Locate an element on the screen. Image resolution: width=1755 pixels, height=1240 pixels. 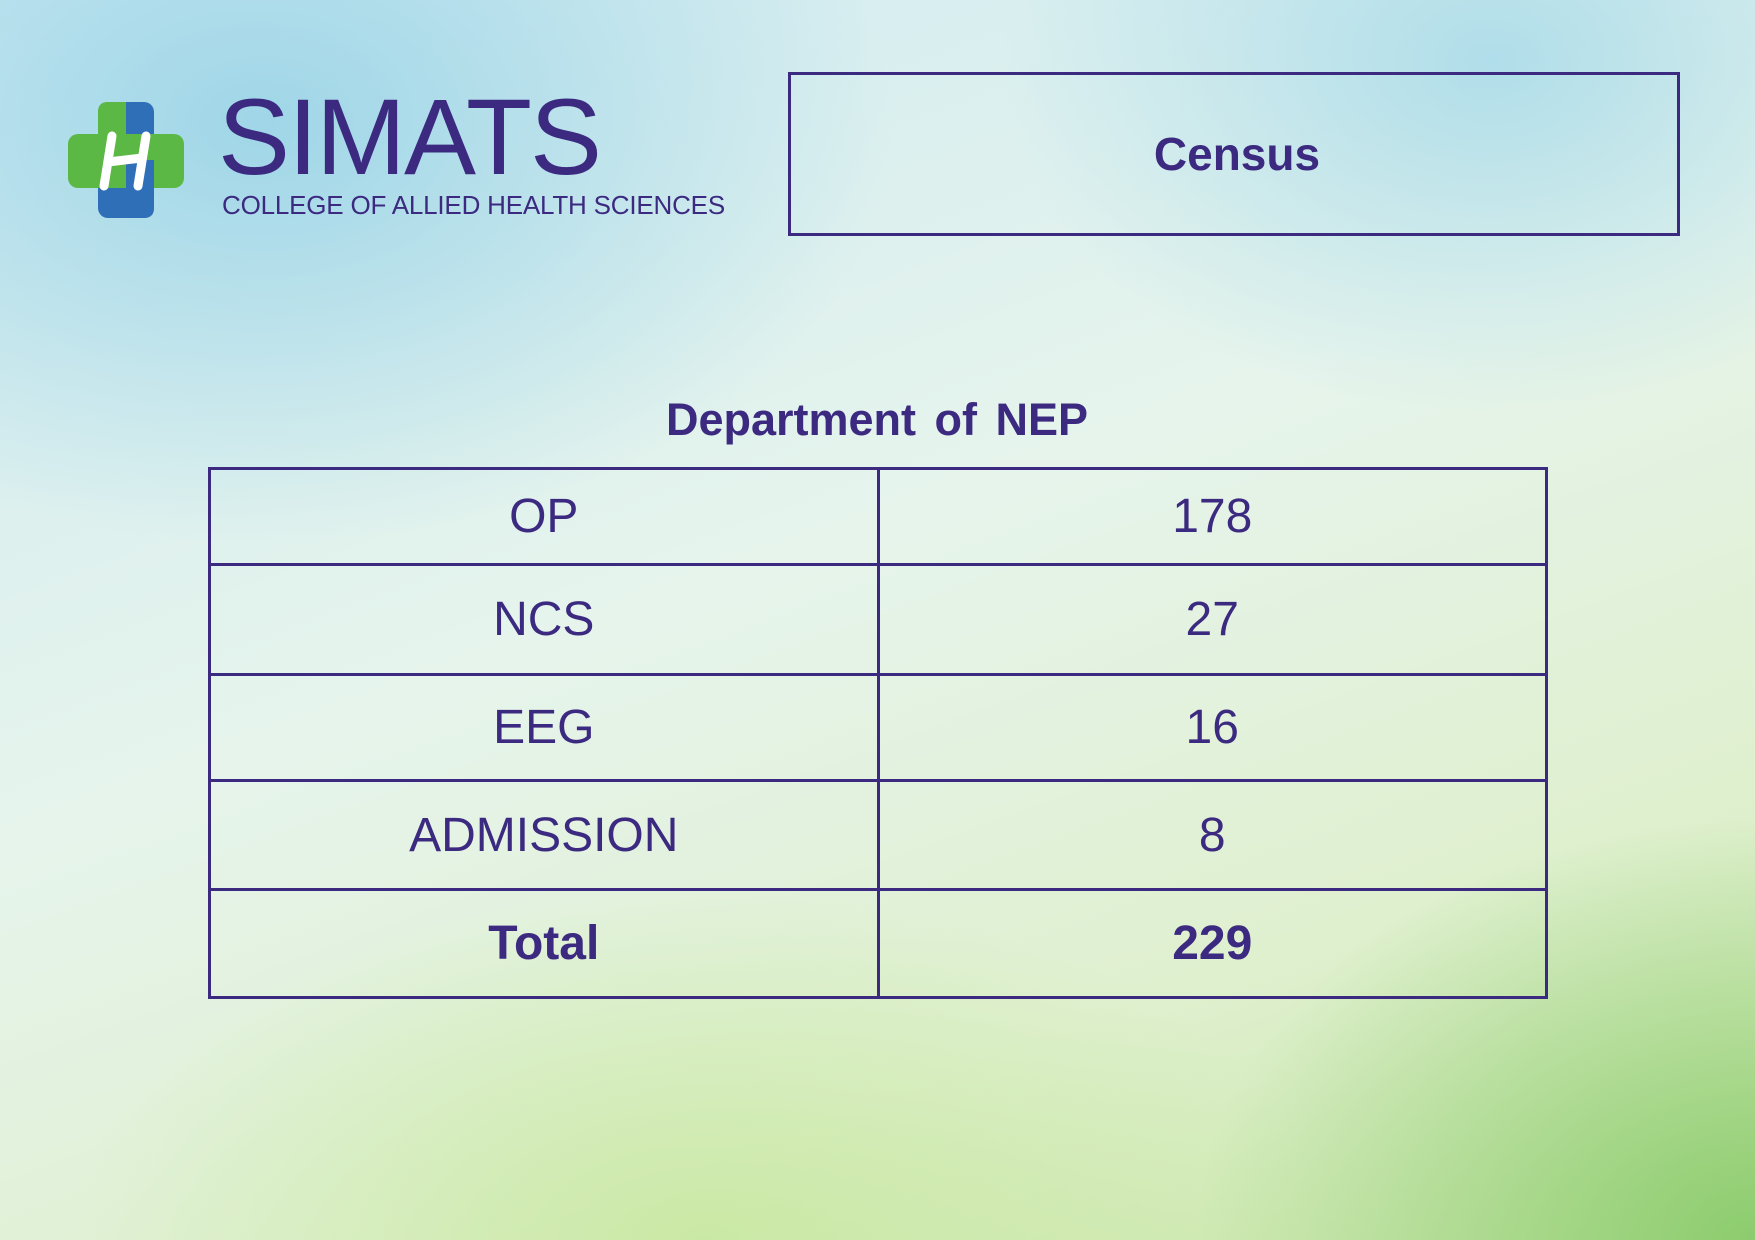
table-row: ADMISSION 8 is located at coordinates (878, 835).